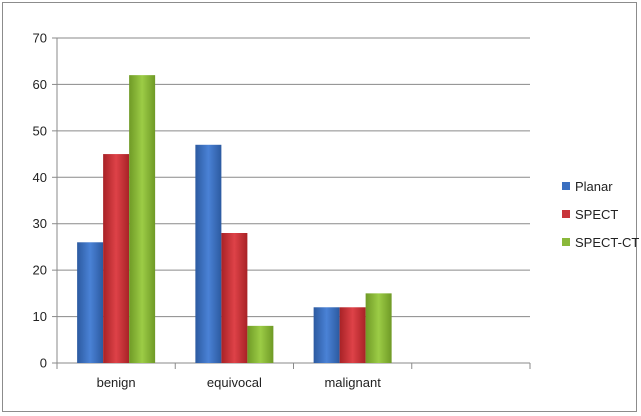  What do you see at coordinates (208, 253) in the screenshot?
I see `bar-planar-equivocal` at bounding box center [208, 253].